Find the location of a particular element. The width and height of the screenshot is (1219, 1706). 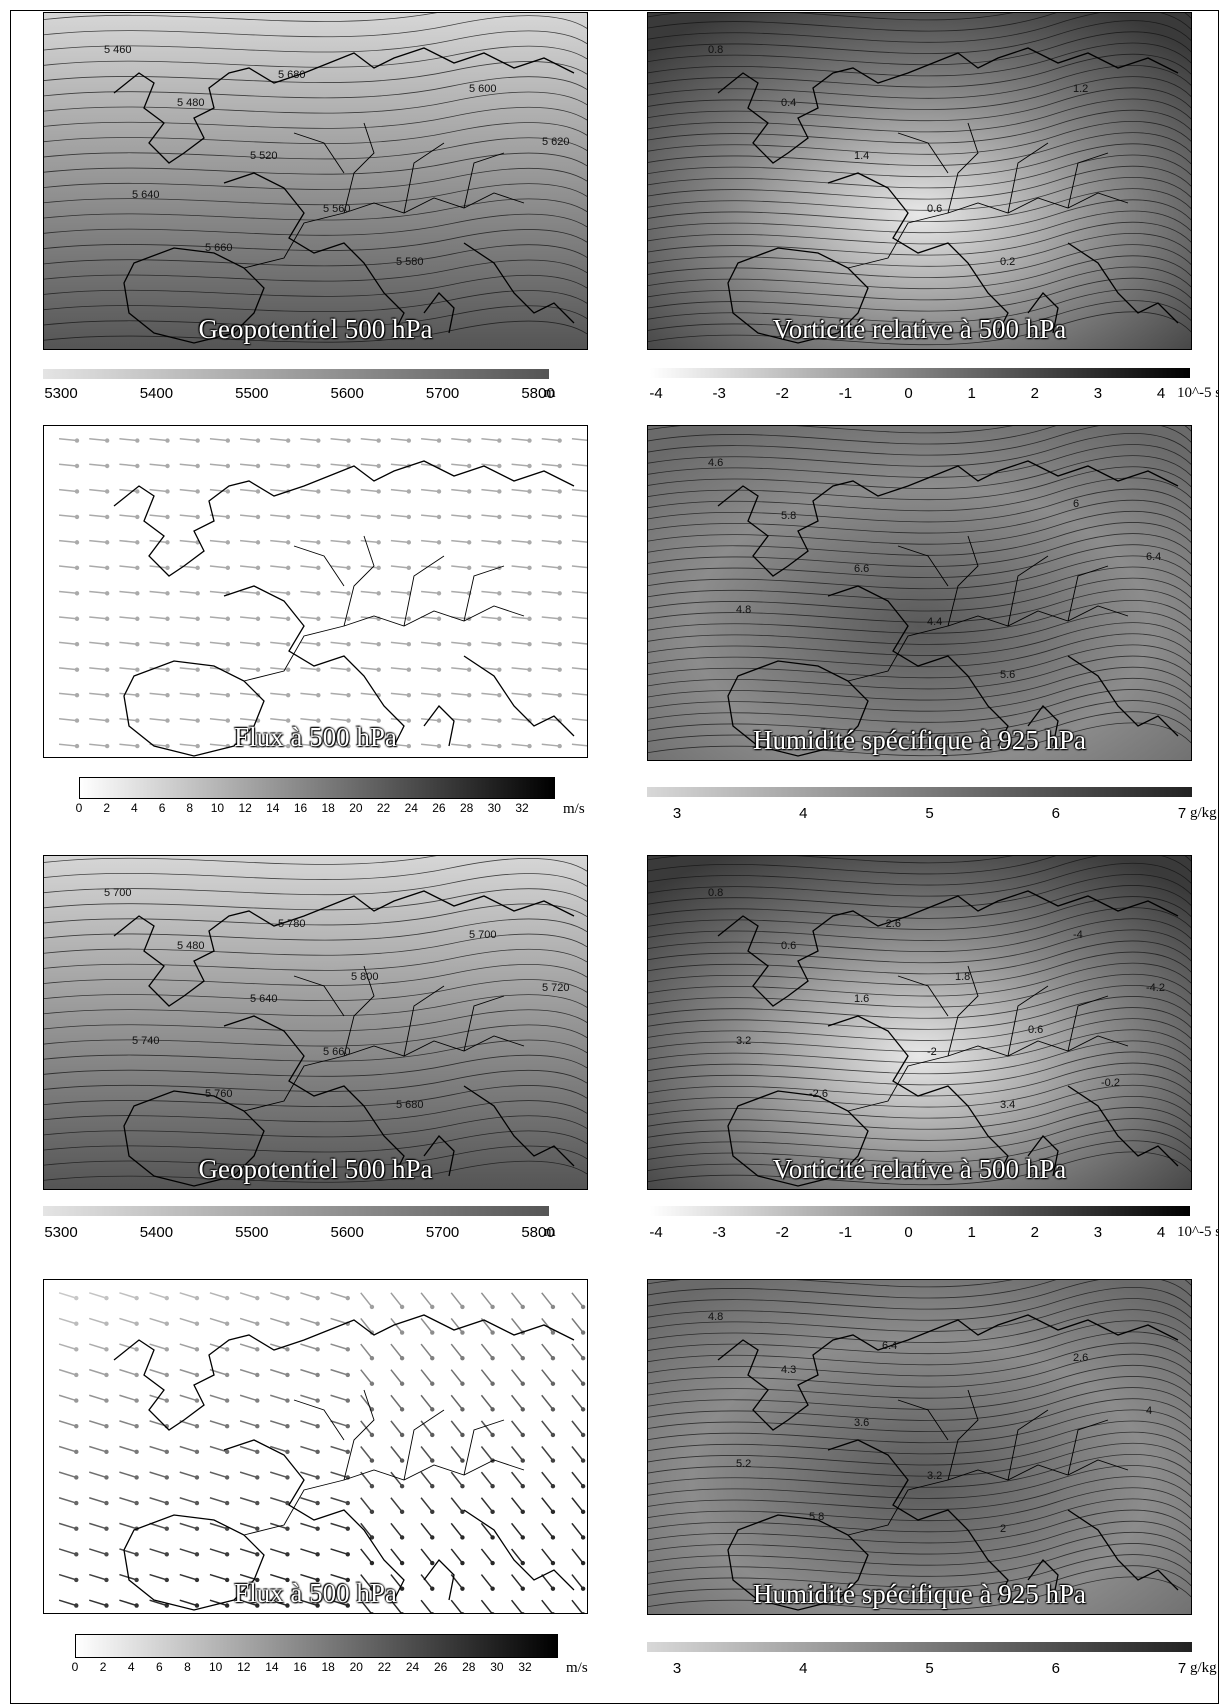

contour-label: 5.8 is located at coordinates (788, 516).